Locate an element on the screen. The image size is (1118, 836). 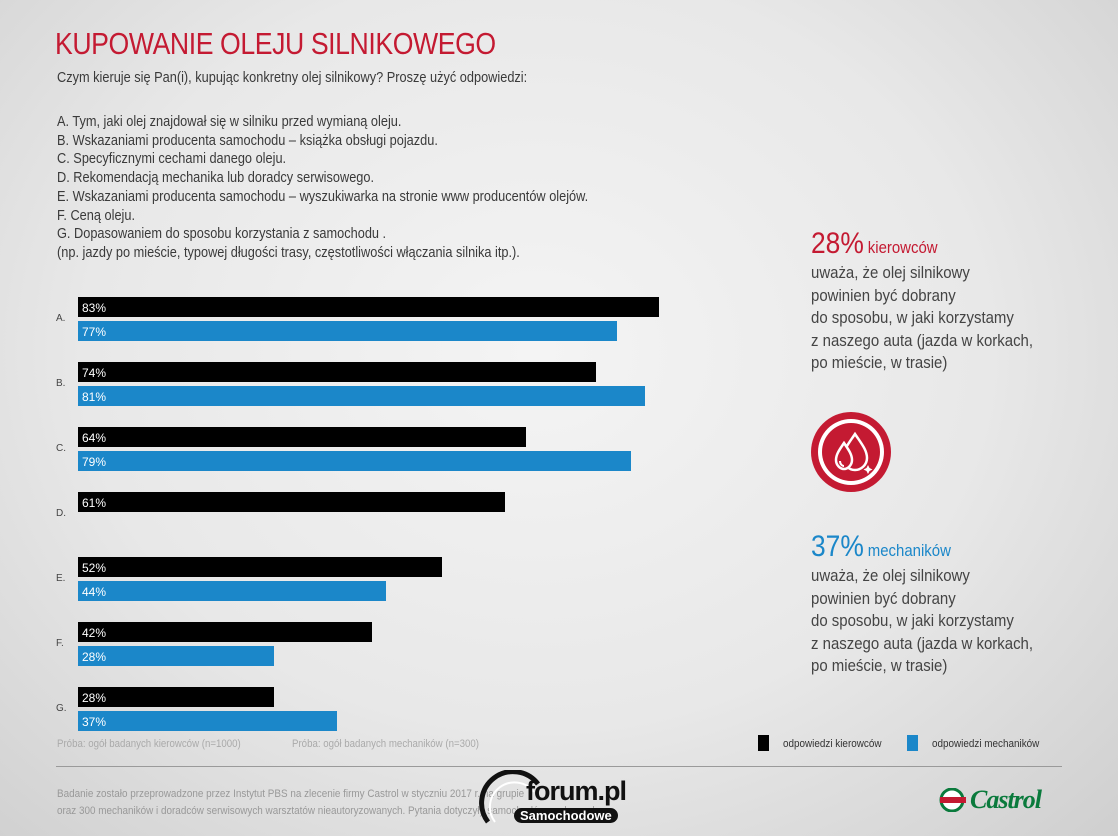
bar-value-label: 79% is located at coordinates (94, 462).